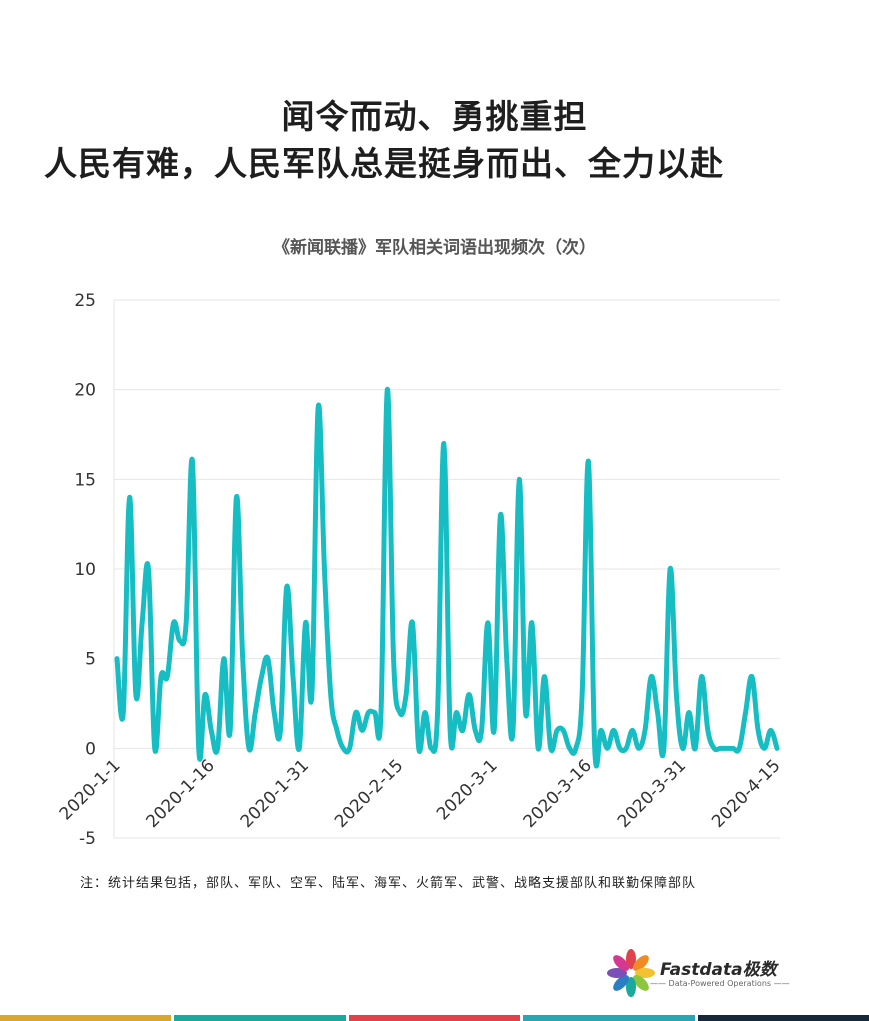 This screenshot has width=869, height=1021. Describe the element at coordinates (720, 983) in the screenshot. I see `logo-tagline: —— Data-Powered Operations ——` at that location.